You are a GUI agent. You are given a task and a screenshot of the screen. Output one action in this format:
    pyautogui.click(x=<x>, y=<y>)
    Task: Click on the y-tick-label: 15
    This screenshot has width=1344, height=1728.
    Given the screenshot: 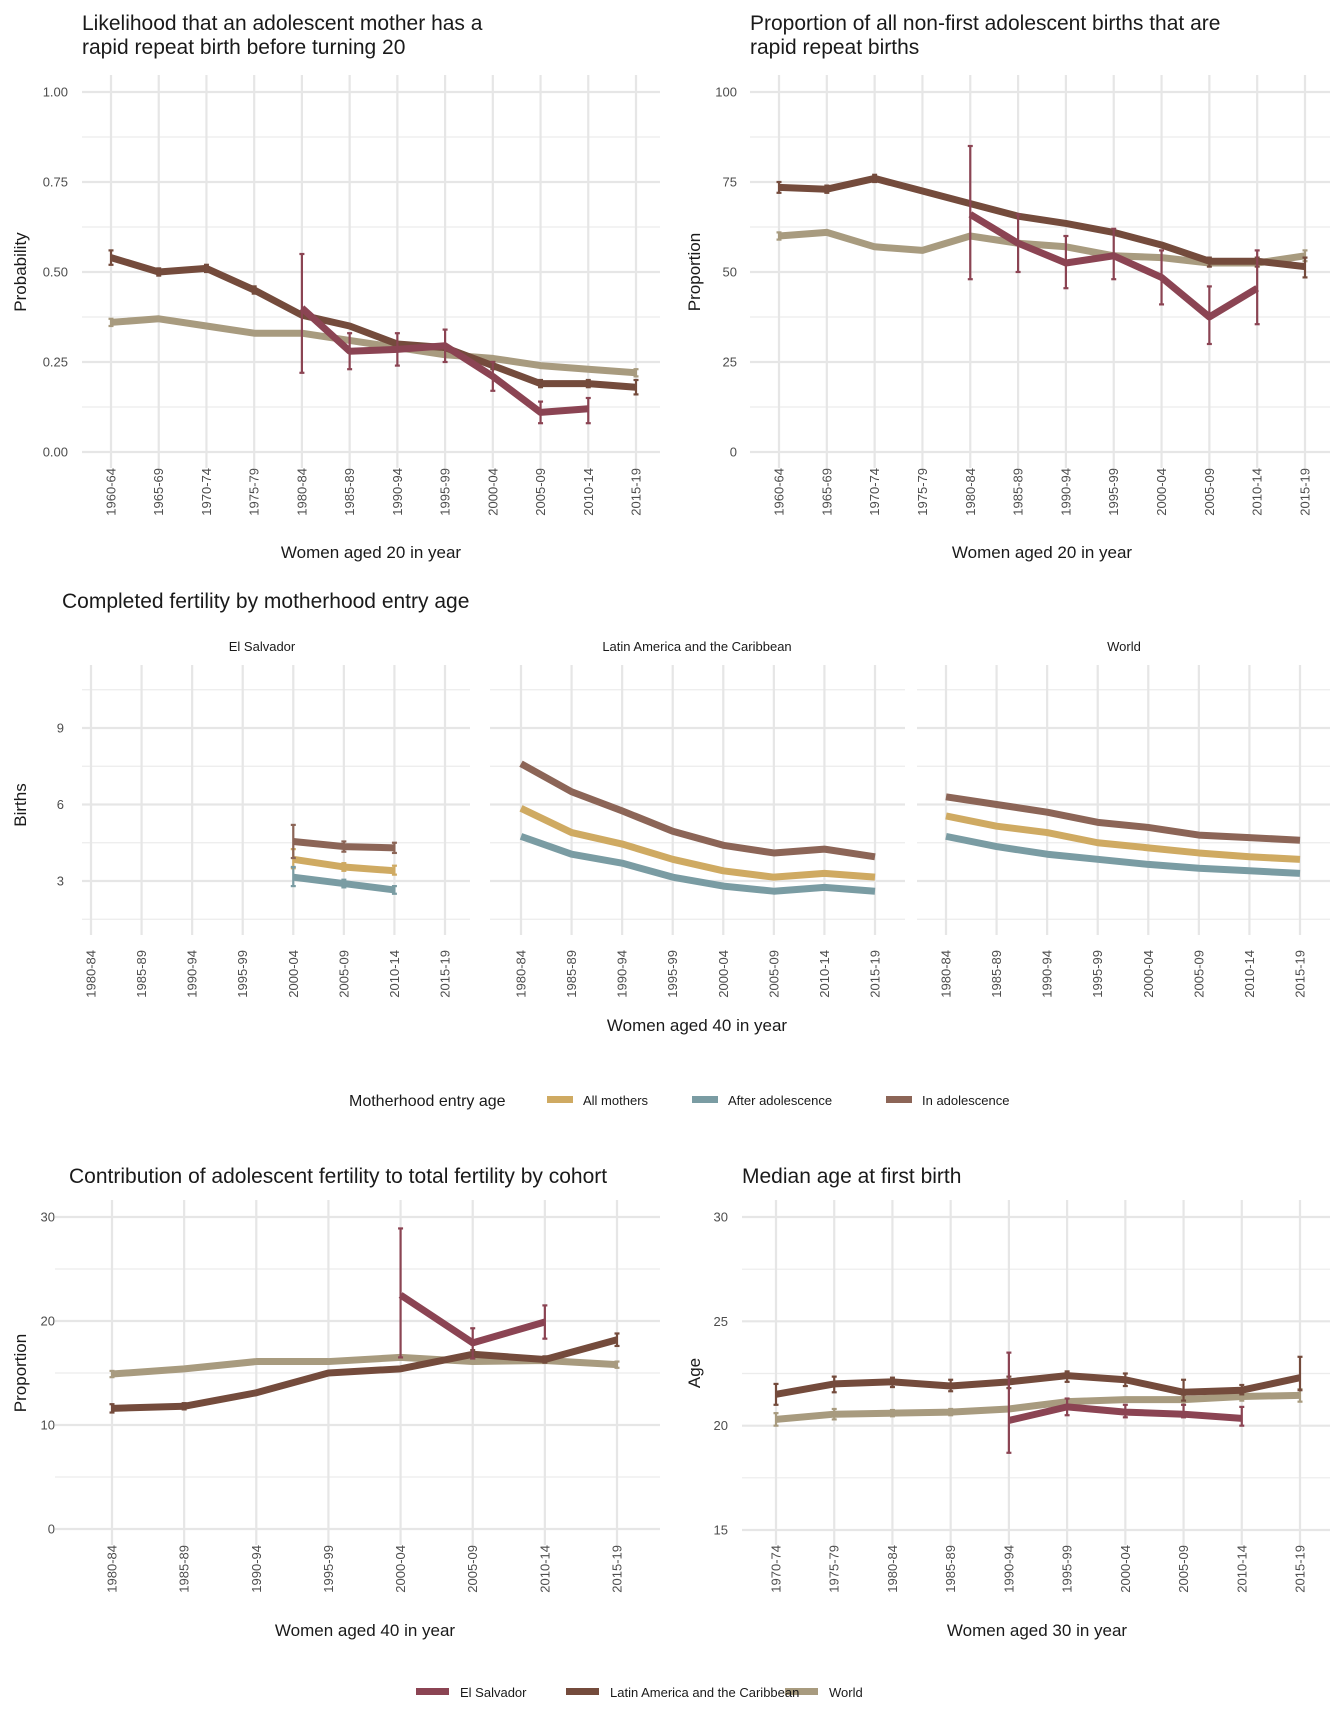 What is the action you would take?
    pyautogui.click(x=721, y=1530)
    